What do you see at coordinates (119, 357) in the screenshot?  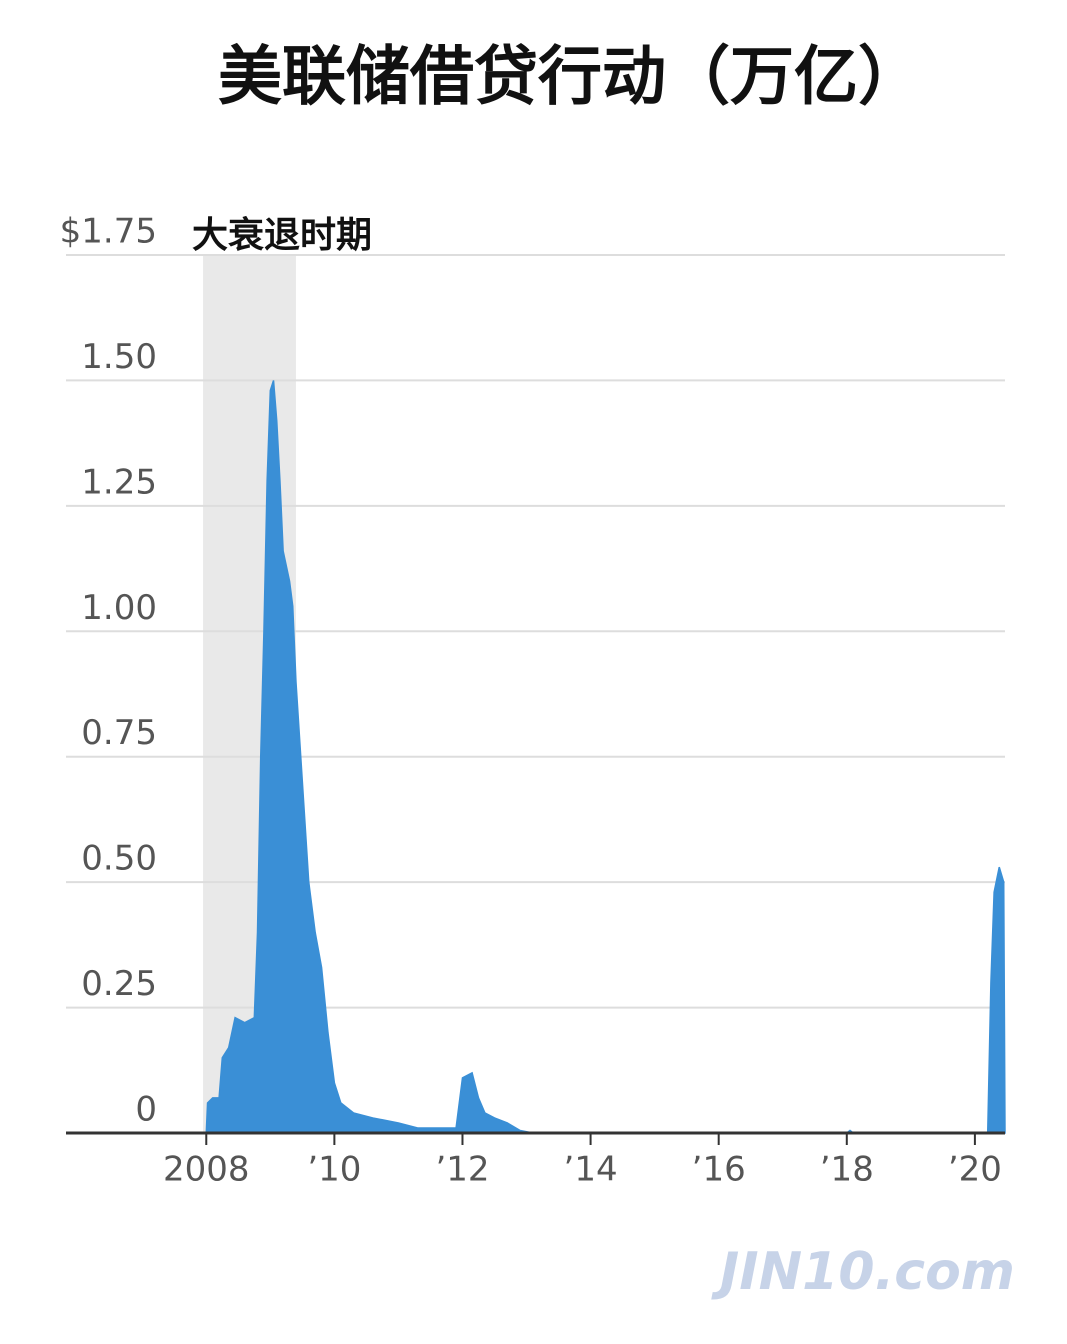 I see `y-tick-label: 1.50` at bounding box center [119, 357].